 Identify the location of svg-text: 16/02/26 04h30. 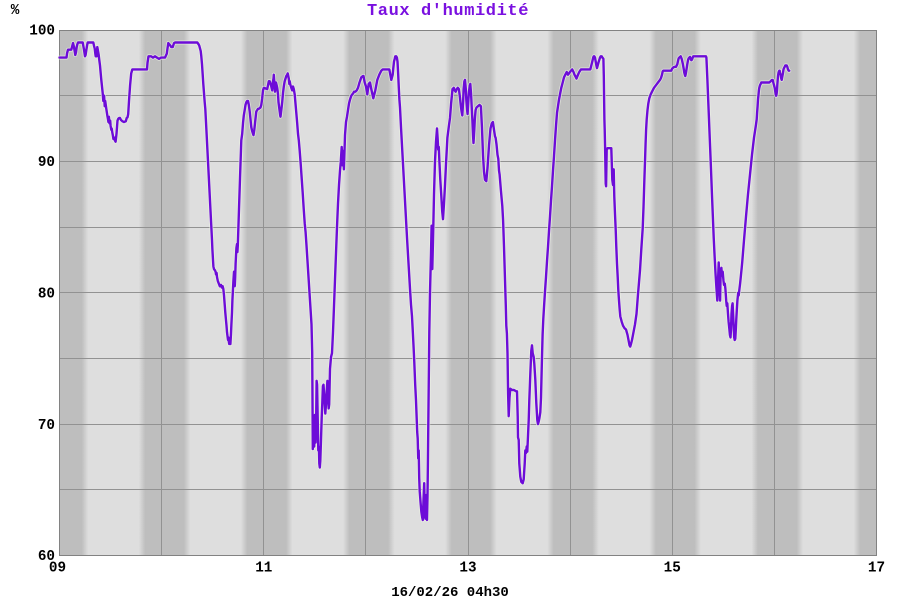
(450, 592).